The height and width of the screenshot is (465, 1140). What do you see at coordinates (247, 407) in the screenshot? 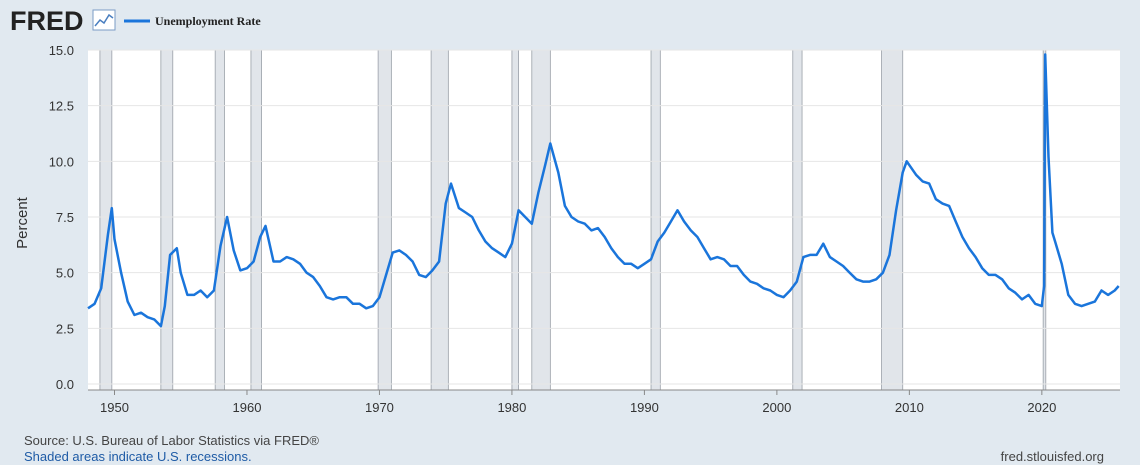
I see `x-tick-label: 1960` at bounding box center [247, 407].